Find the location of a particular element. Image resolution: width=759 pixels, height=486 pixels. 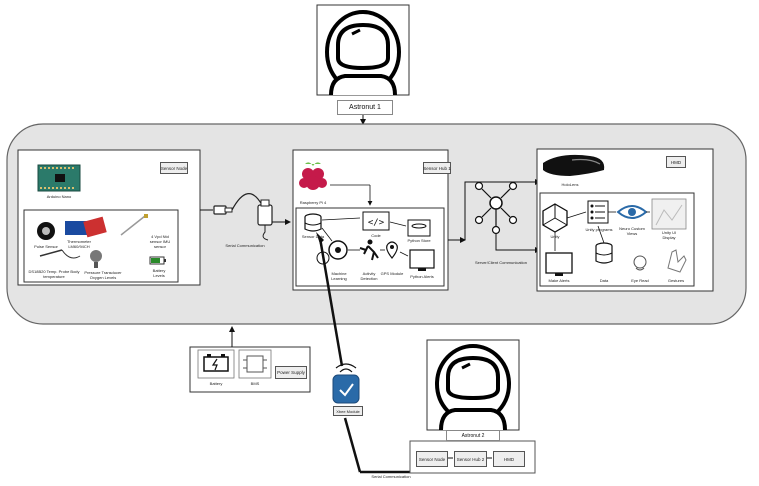

sensor-node-box is located at coordinates (109, 217).